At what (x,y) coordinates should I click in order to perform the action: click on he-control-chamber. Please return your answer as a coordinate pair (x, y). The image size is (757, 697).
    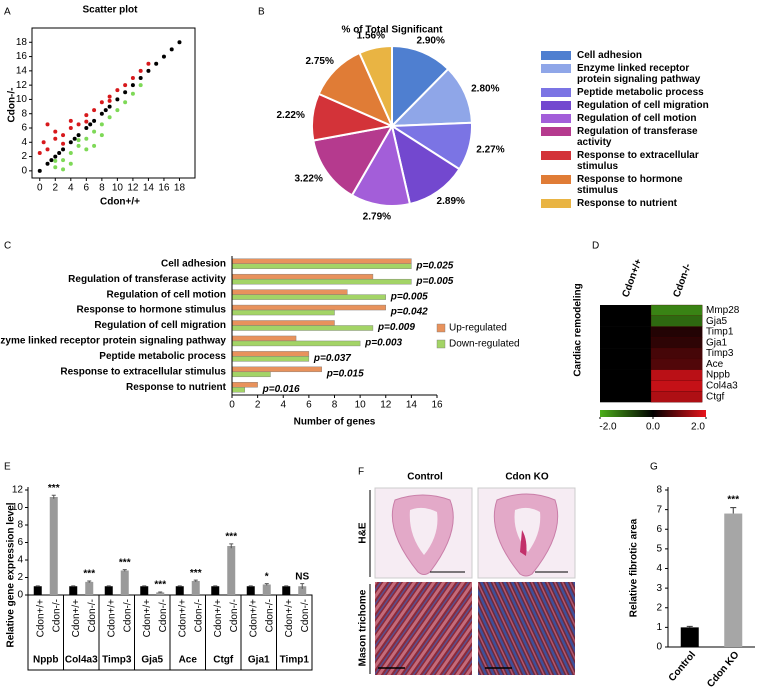
    Looking at the image, I should click on (423, 531).